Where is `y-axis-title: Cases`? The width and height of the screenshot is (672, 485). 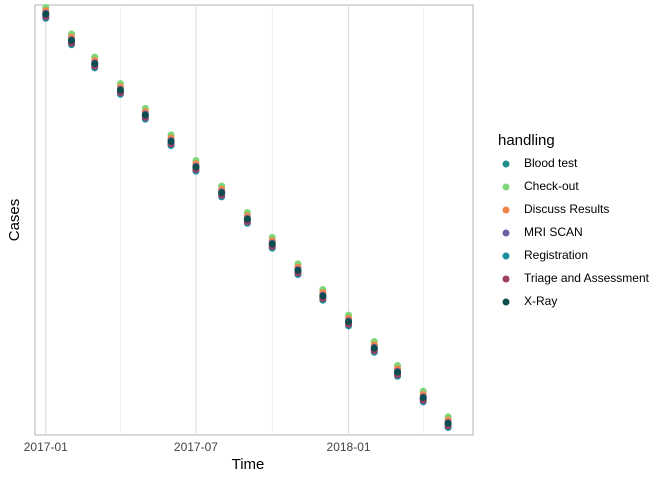 y-axis-title: Cases is located at coordinates (14, 220).